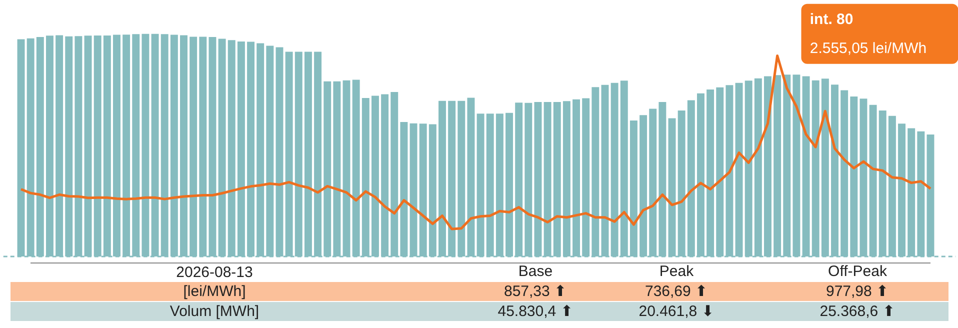 Image resolution: width=958 pixels, height=328 pixels. Describe the element at coordinates (868, 34) in the screenshot. I see `annotation: int. 80 2.555,05 lei/MWh` at that location.